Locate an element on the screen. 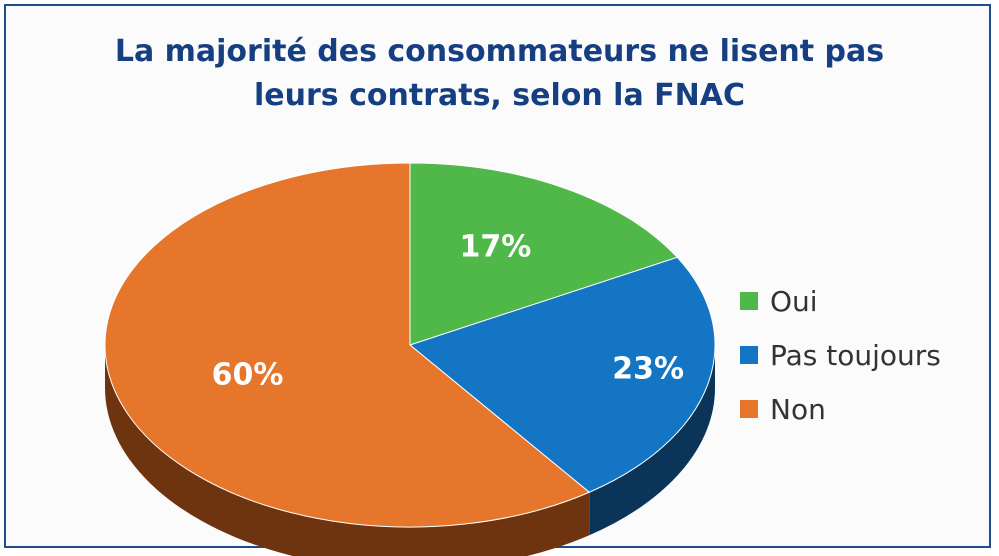 This screenshot has height=556, width=999. legend-item-pas-toujours: Pas toujours is located at coordinates (840, 355).